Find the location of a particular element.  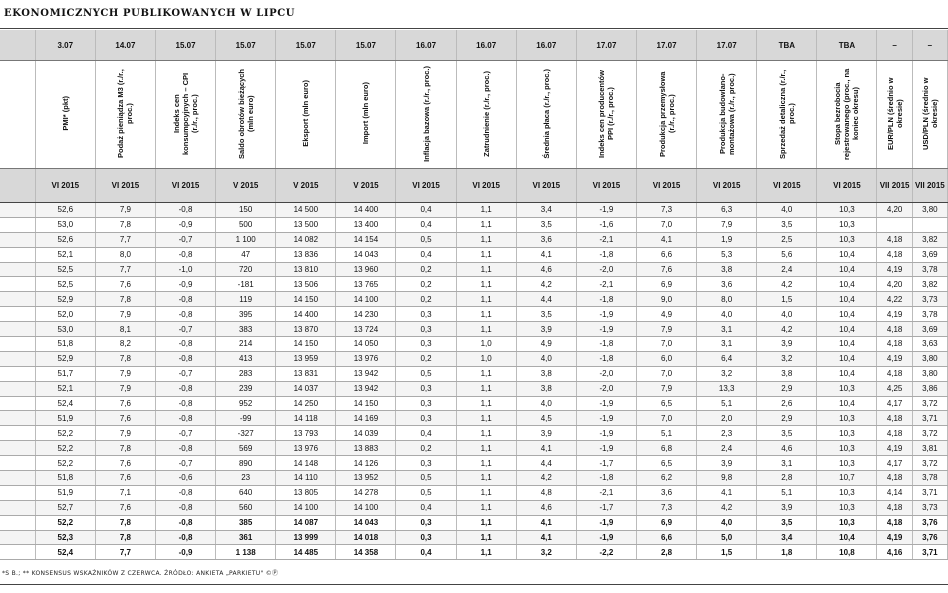

forecast-row-cell: 14 400 is located at coordinates (306, 314).